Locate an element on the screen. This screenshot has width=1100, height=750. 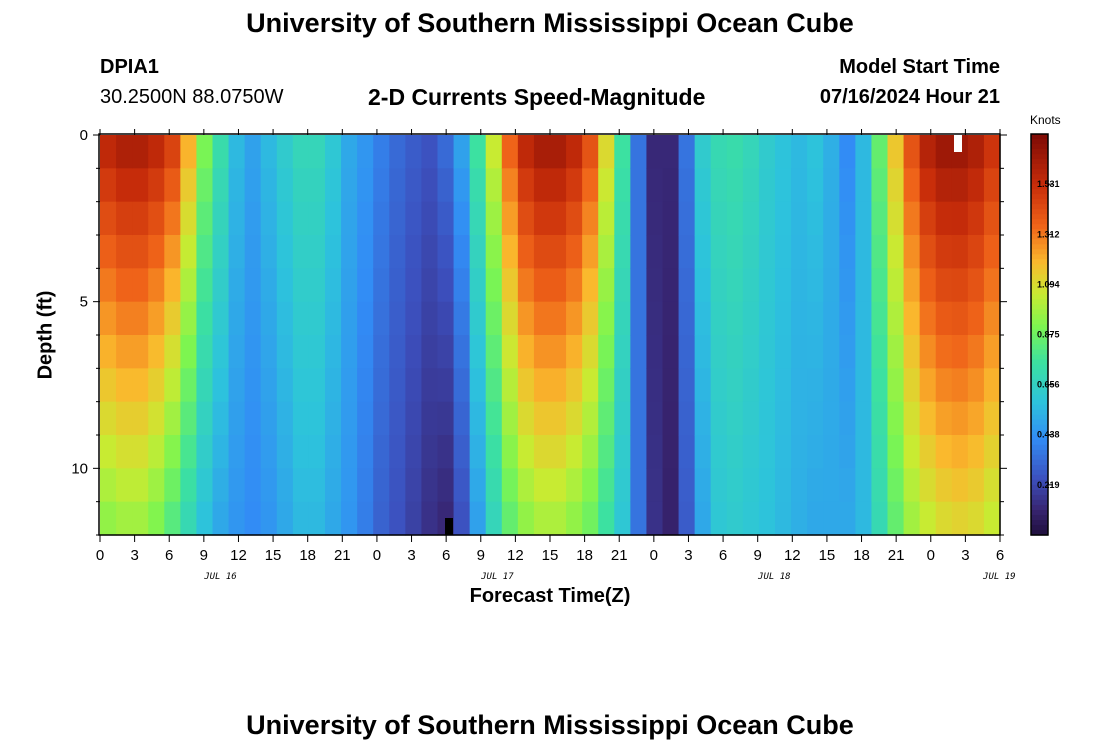
model-start-value: 07/16/2024 Hour 21 is located at coordinates (909, 97).